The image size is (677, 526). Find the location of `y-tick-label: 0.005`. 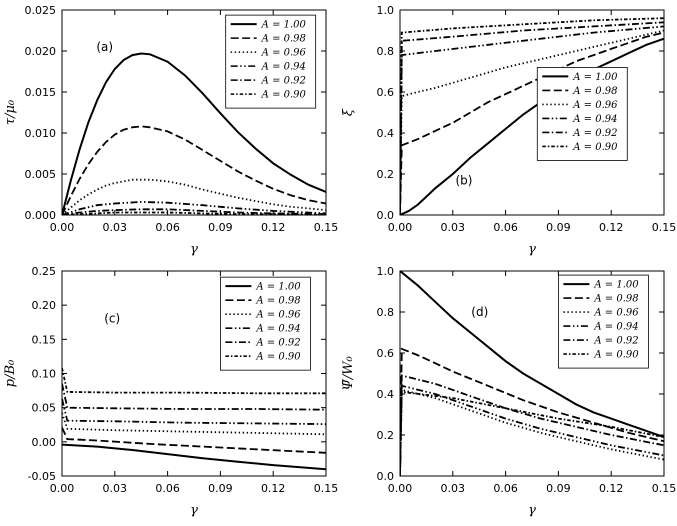

y-tick-label: 0.005 is located at coordinates (41, 174).